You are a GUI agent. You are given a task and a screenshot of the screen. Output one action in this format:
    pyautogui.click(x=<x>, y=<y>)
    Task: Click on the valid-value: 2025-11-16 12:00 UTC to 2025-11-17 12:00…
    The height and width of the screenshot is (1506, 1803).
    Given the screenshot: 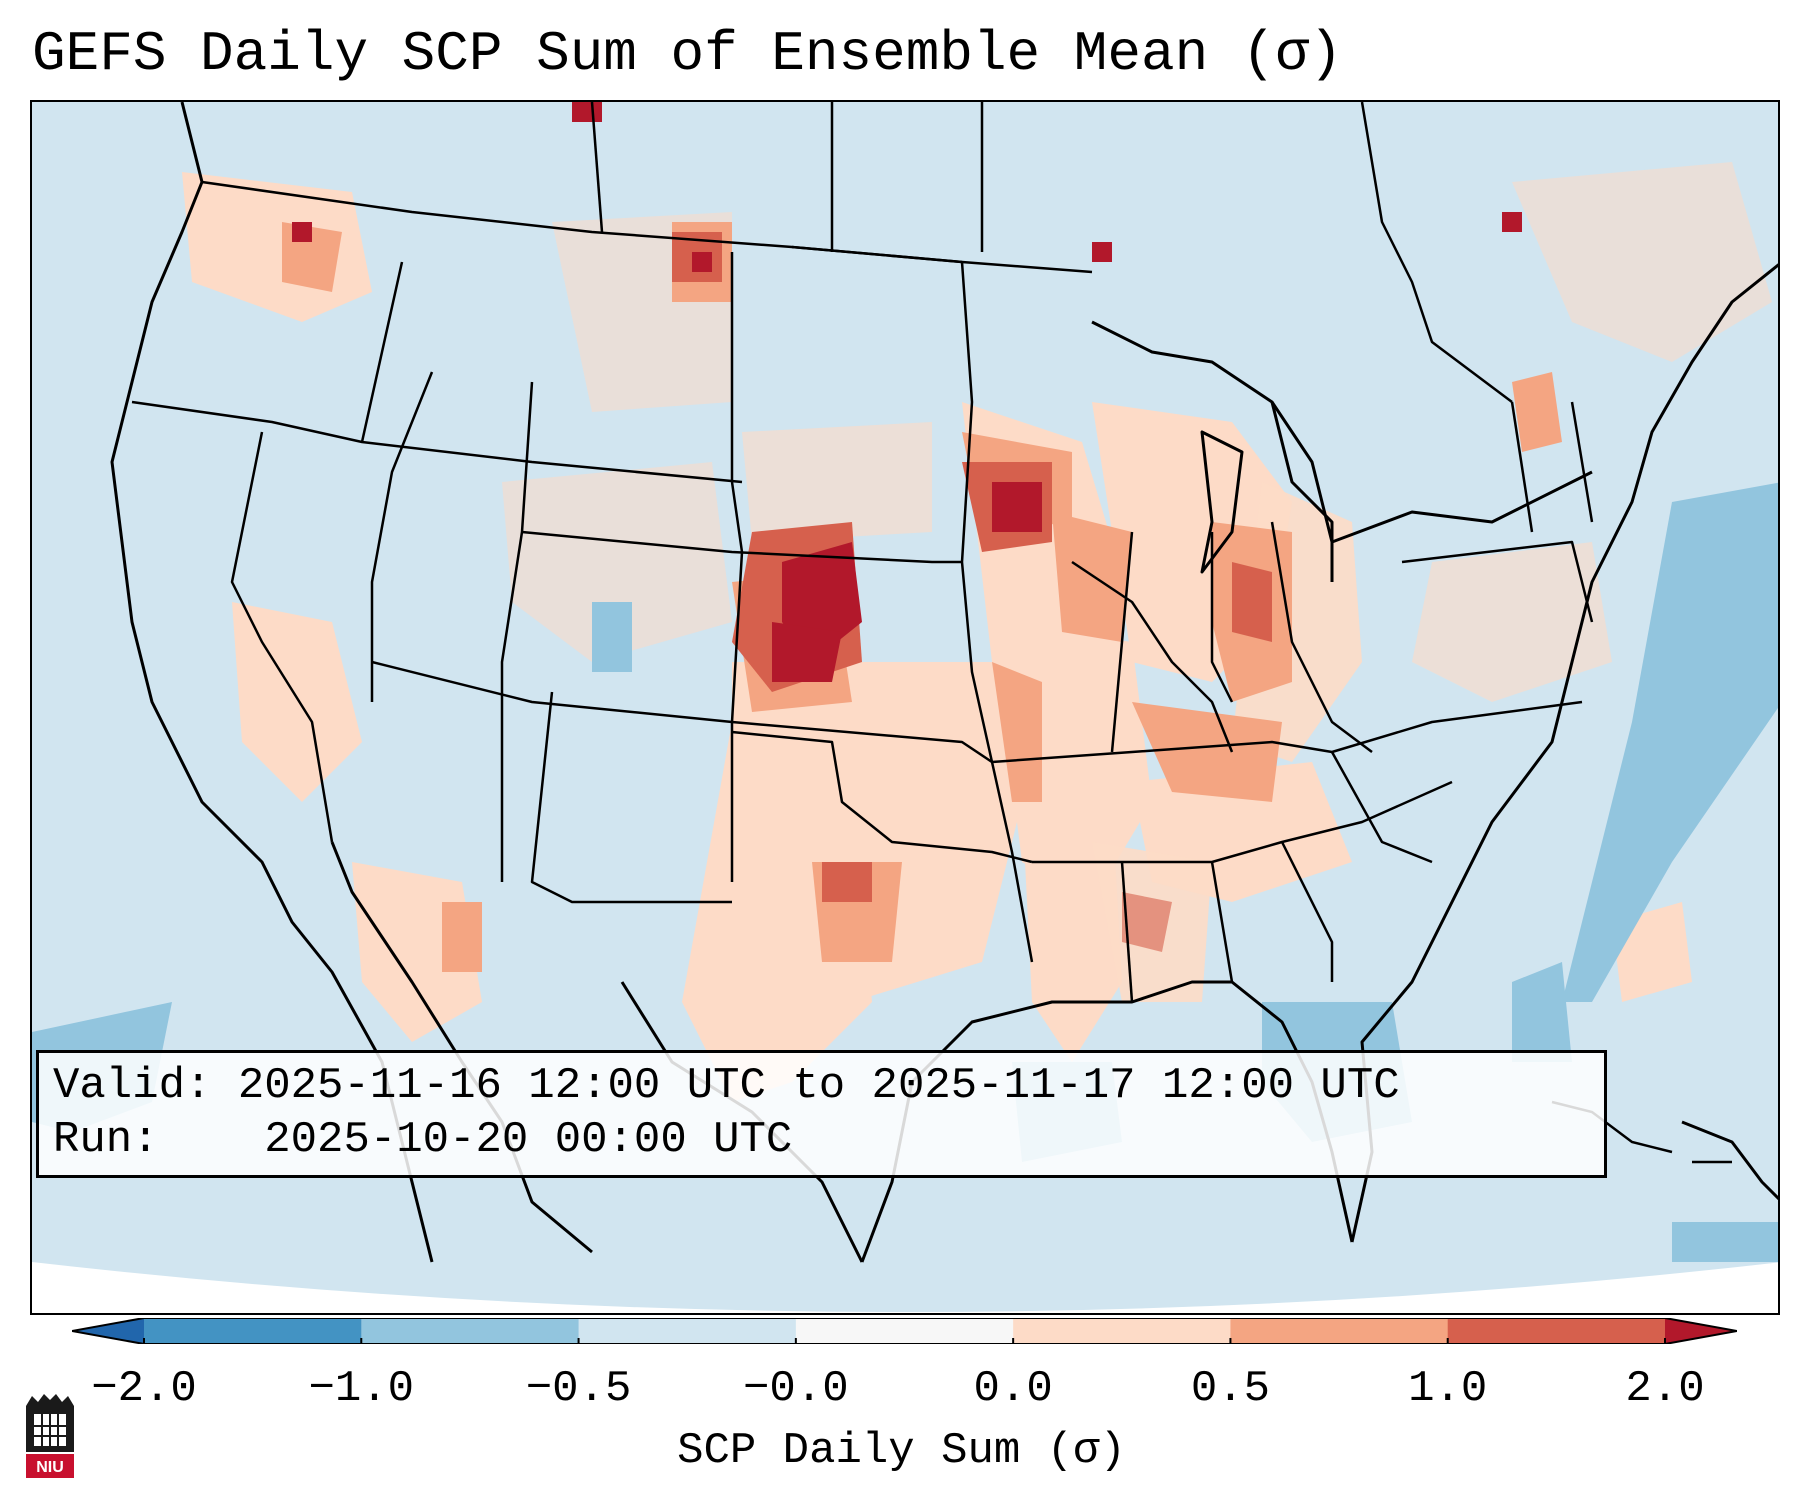 What is the action you would take?
    pyautogui.click(x=818, y=1086)
    